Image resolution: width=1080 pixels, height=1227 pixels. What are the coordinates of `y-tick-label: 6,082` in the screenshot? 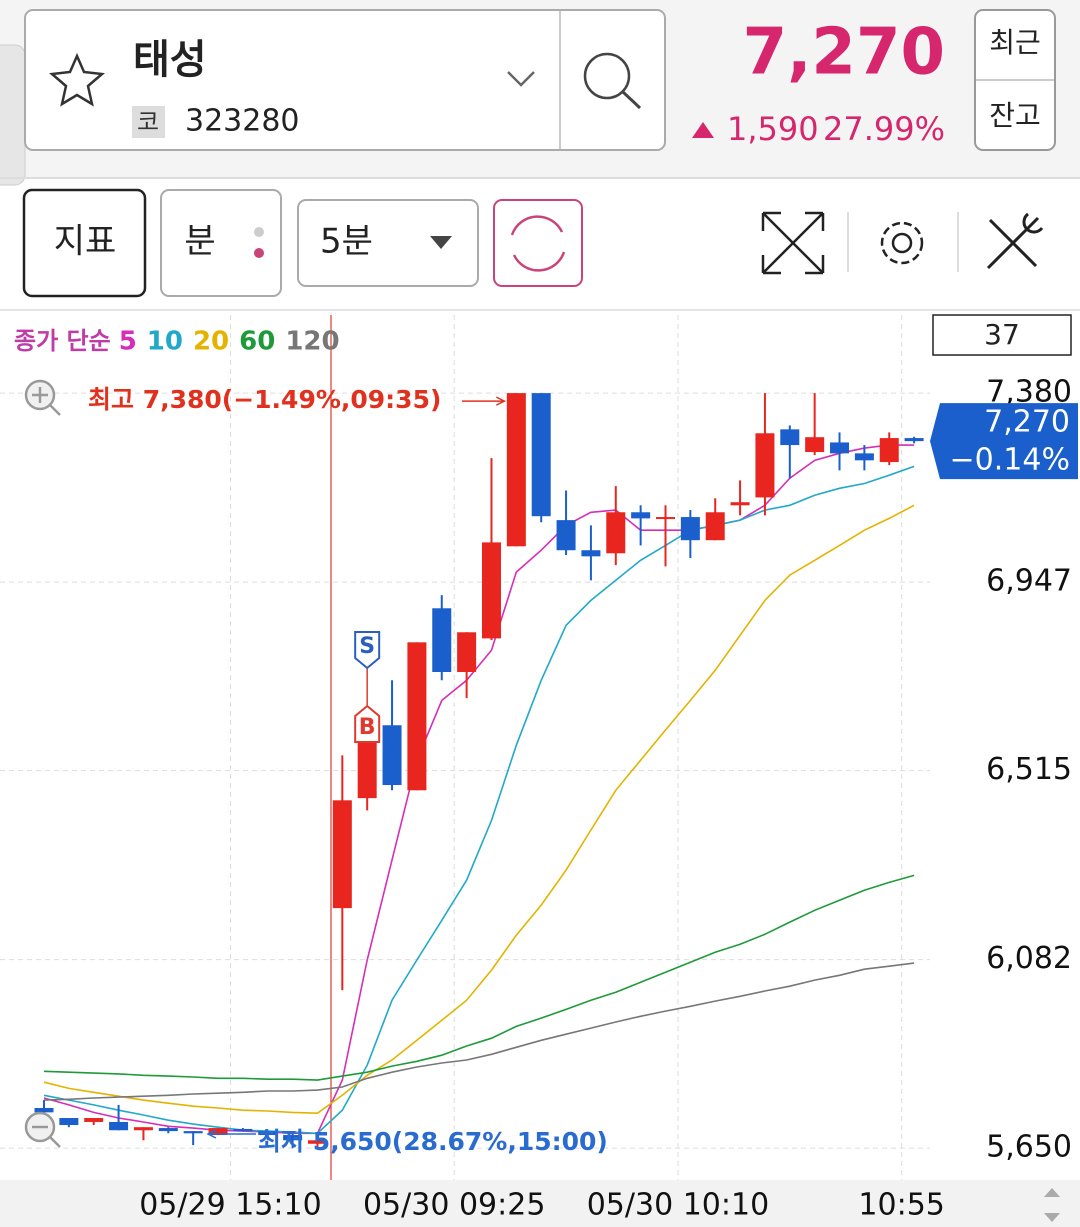 It's located at (1029, 958).